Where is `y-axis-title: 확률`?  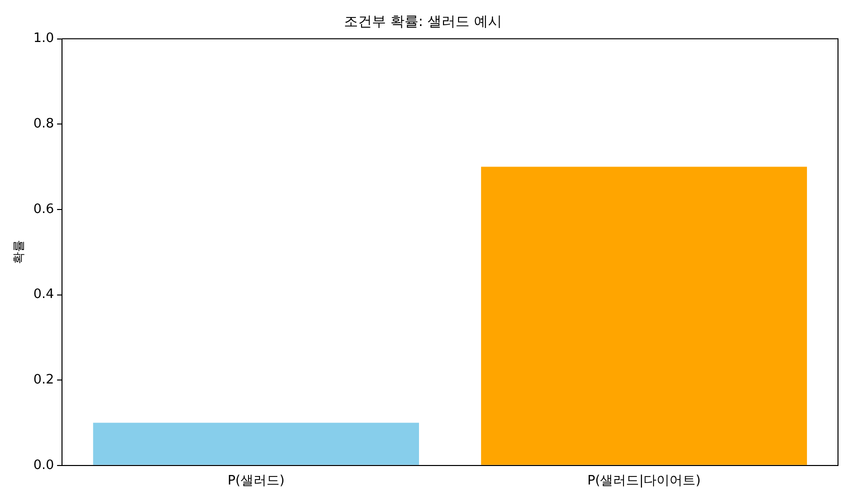 y-axis-title: 확률 is located at coordinates (18, 252).